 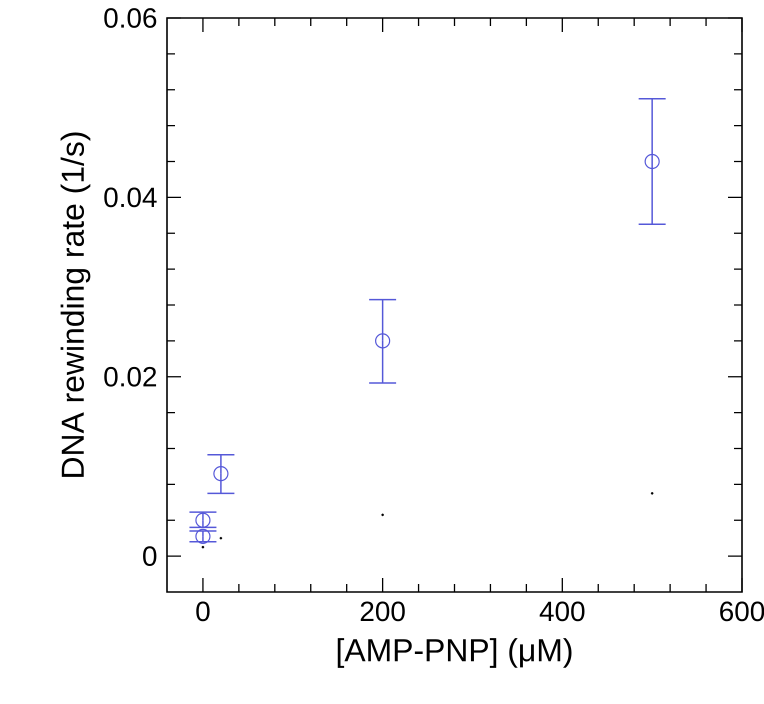 I want to click on x-tick-label: 600, so click(x=742, y=612).